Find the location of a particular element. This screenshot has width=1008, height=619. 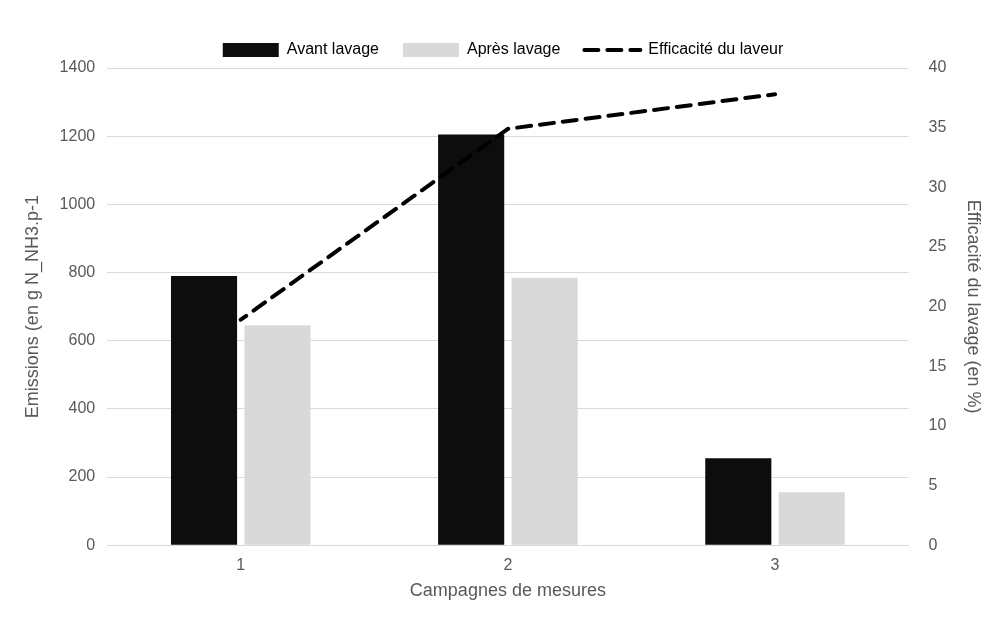

y2-tick-label: 20 is located at coordinates (937, 306).